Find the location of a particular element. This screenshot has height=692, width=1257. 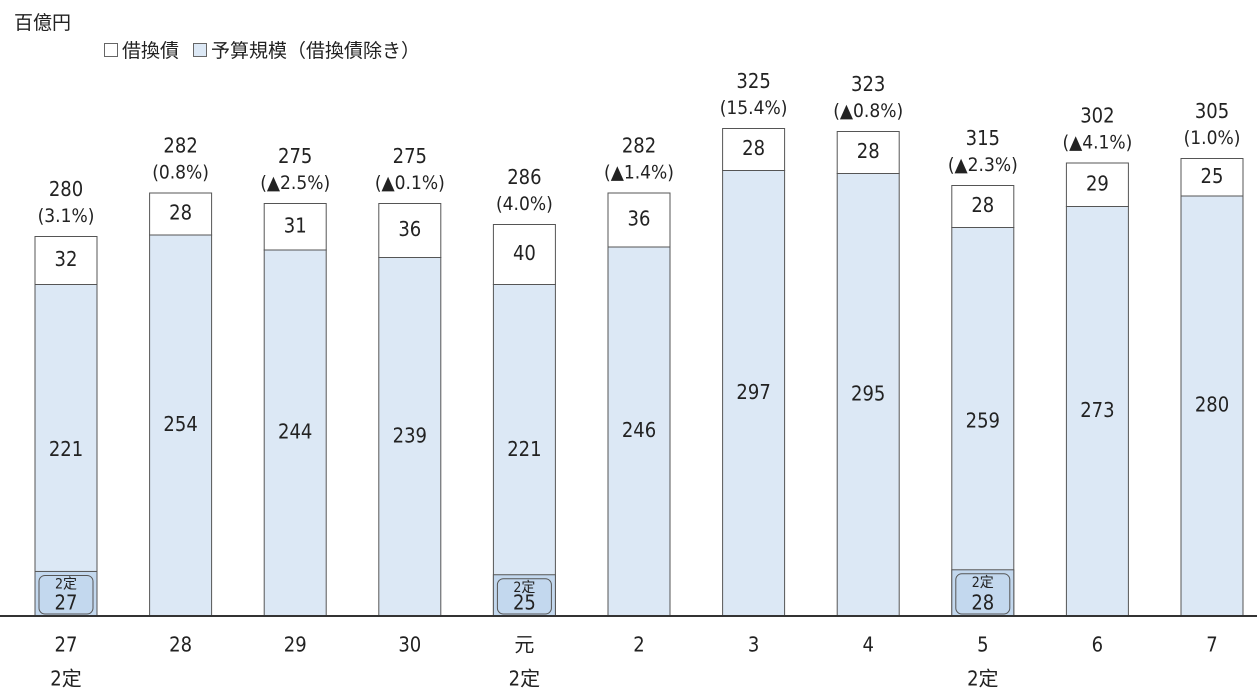

legend-label-refinancing: 借換債 is located at coordinates (151, 51).